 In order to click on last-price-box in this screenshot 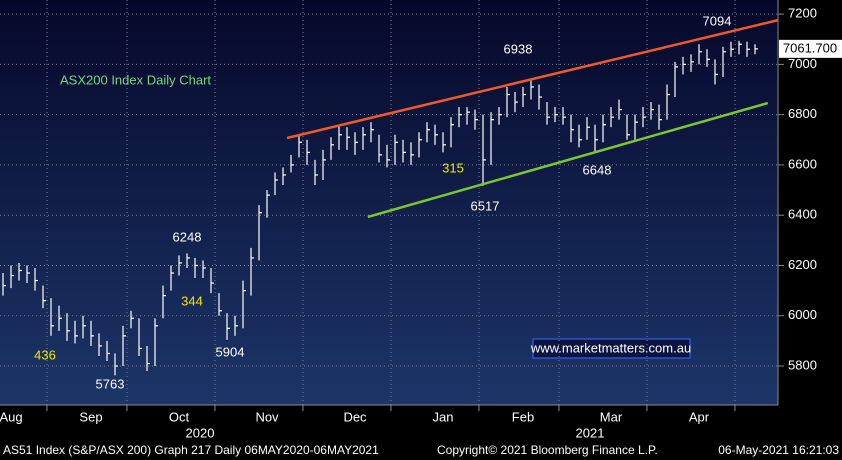, I will do `click(810, 48)`.